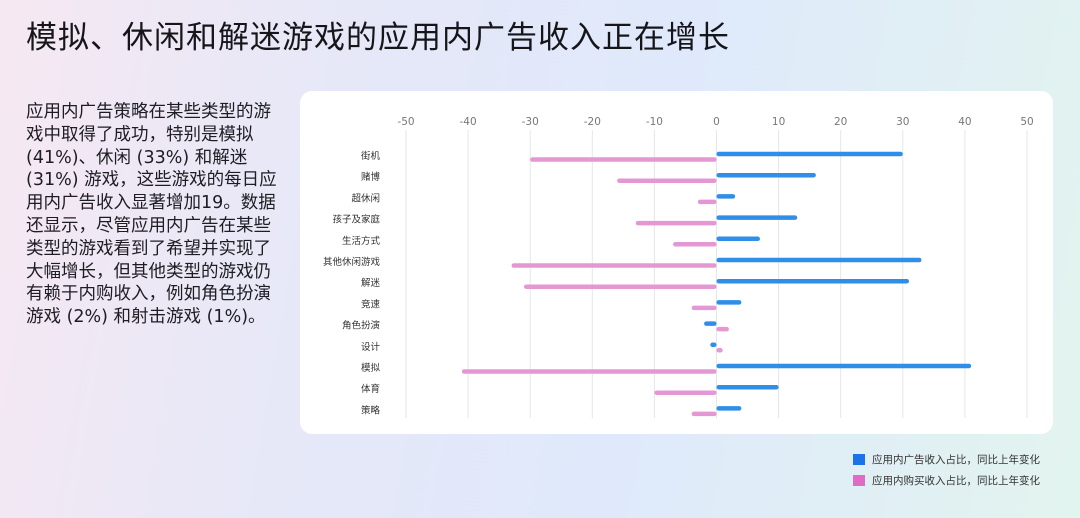 Image resolution: width=1080 pixels, height=518 pixels. What do you see at coordinates (778, 122) in the screenshot?
I see `x-tick-label: 10` at bounding box center [778, 122].